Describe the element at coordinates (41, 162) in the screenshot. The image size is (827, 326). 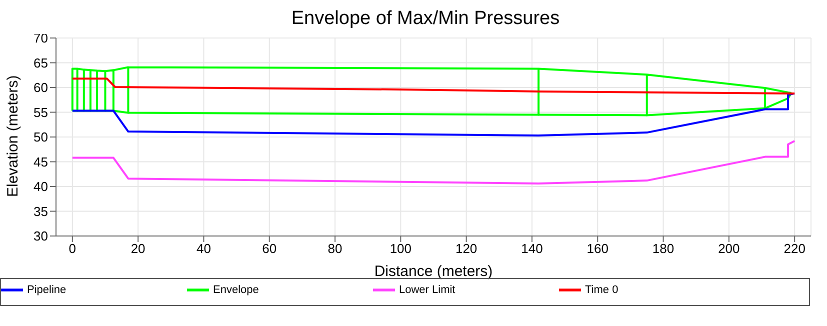
I see `y-tick-label: 45` at that location.